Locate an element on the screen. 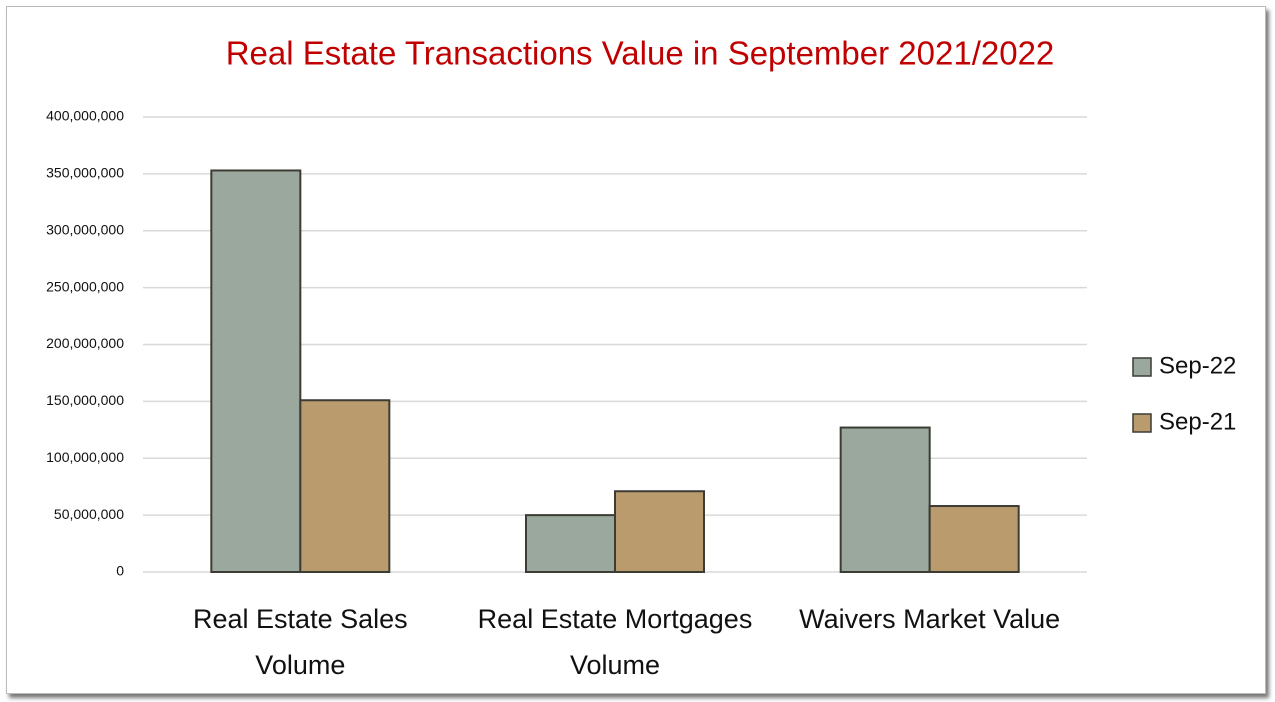  y-tick-label: 200,000,000 is located at coordinates (85, 343).